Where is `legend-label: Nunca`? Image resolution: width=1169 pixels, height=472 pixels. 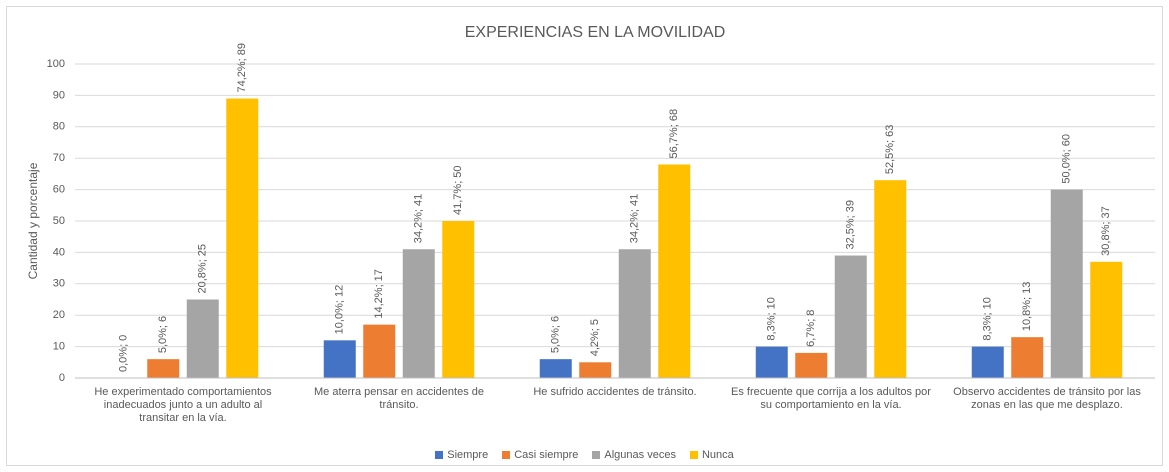
legend-label: Nunca is located at coordinates (717, 455).